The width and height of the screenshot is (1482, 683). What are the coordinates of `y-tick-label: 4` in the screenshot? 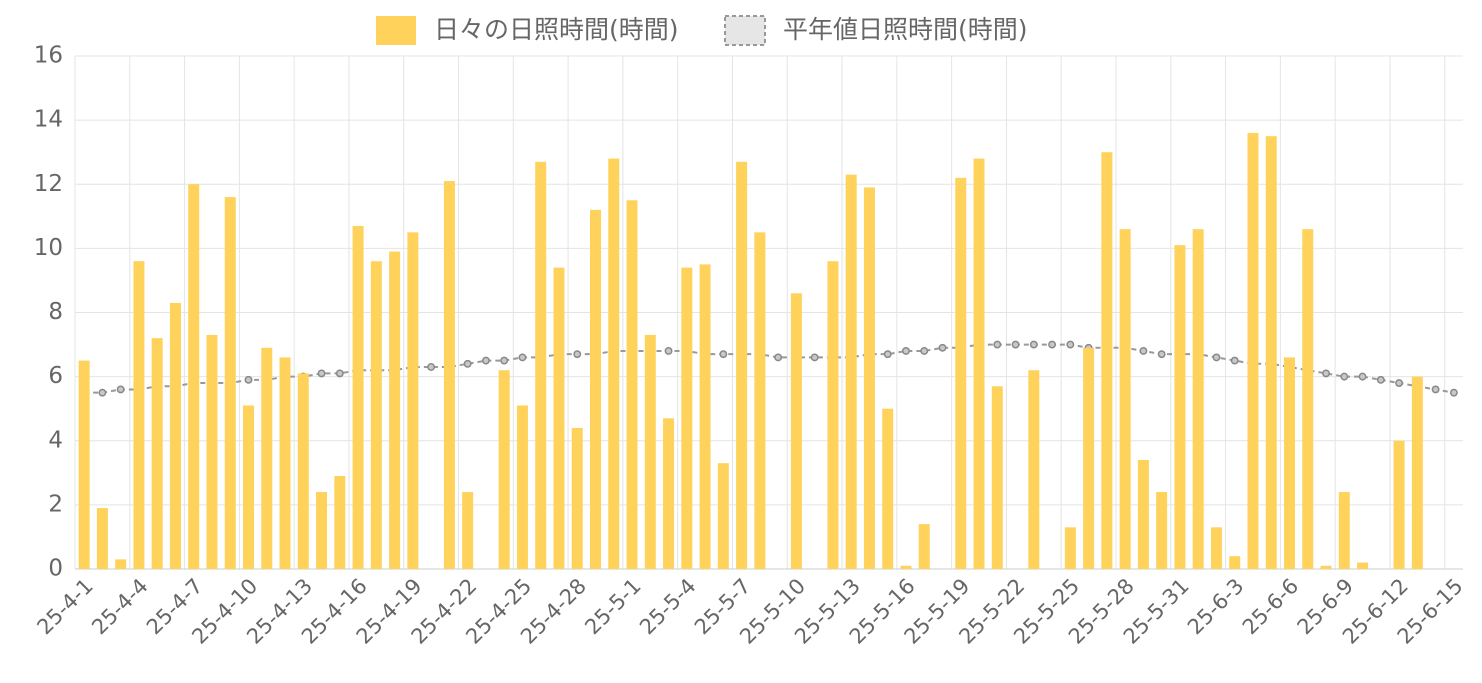 It's located at (55, 440).